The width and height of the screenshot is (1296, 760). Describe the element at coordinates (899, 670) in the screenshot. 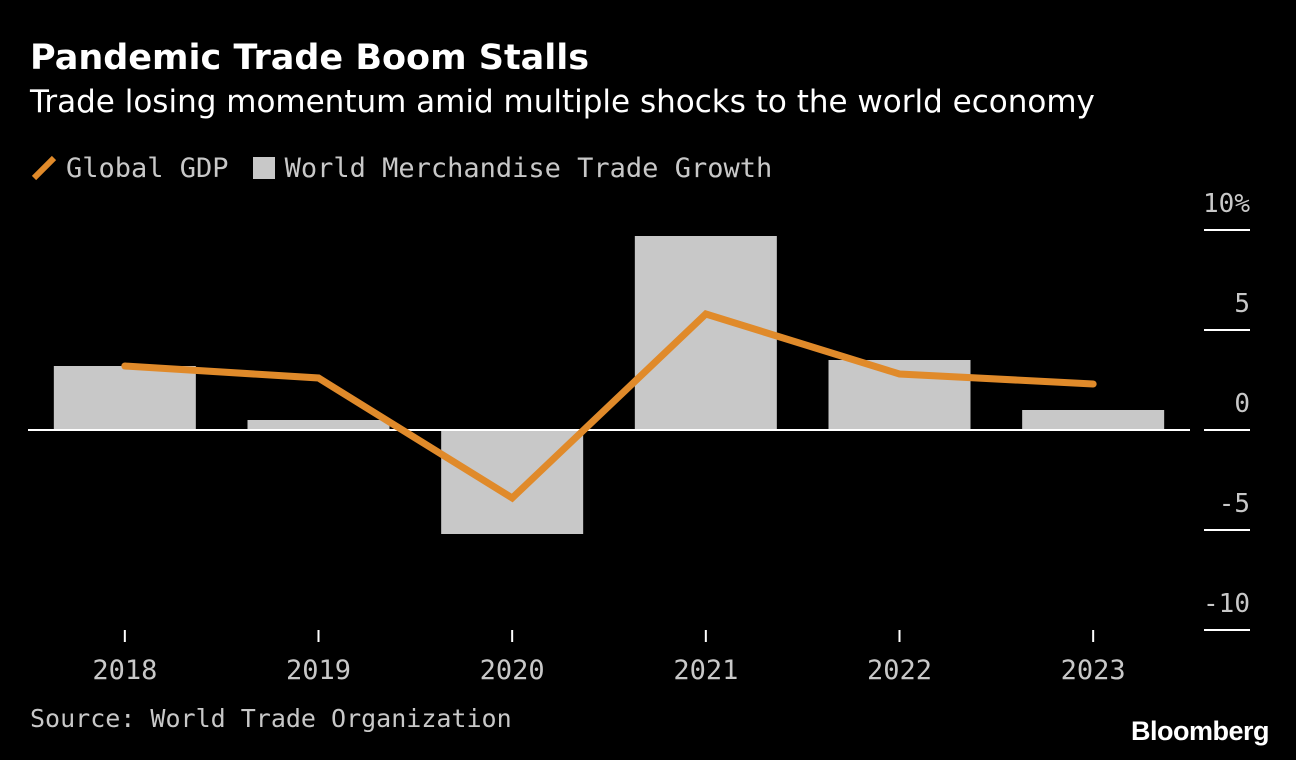

I see `x-tick-label: 2022` at that location.